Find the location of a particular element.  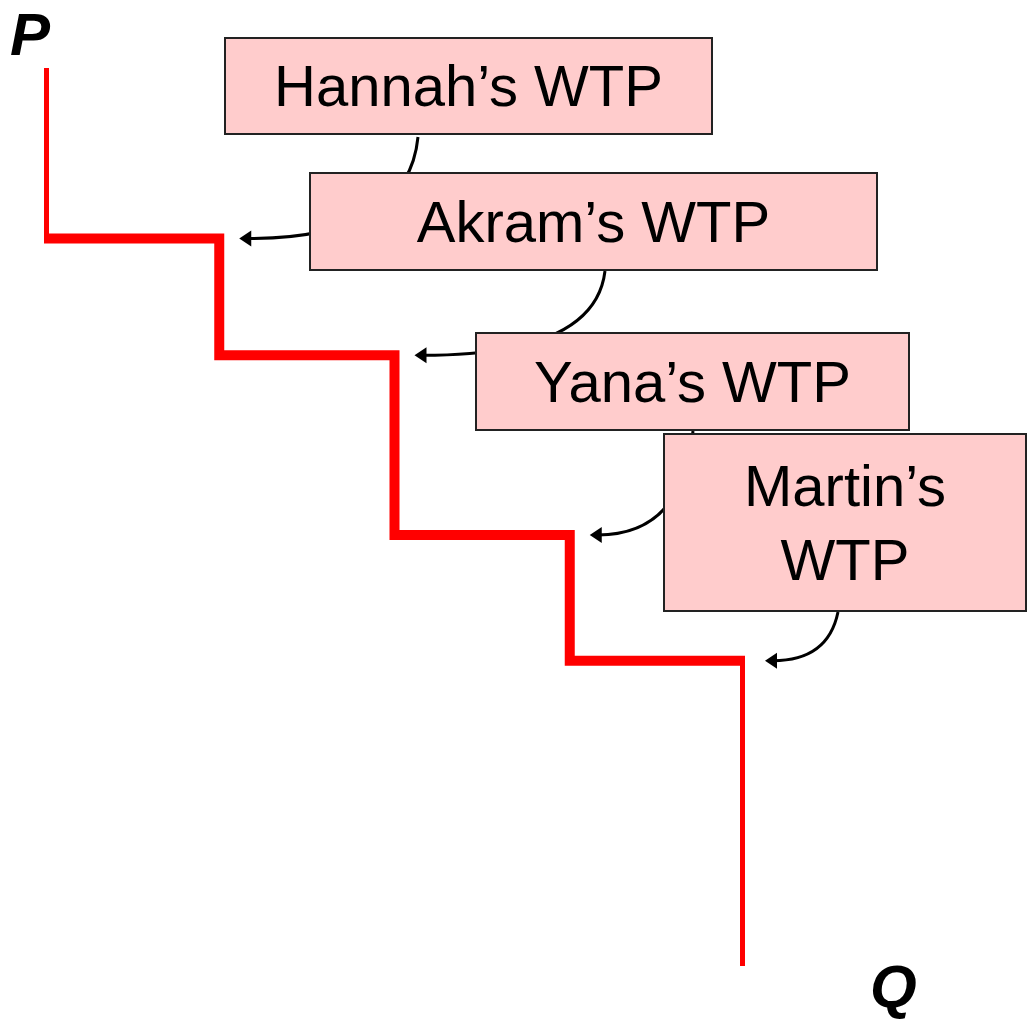

annotation: Hannah’s WTP is located at coordinates (468, 86).